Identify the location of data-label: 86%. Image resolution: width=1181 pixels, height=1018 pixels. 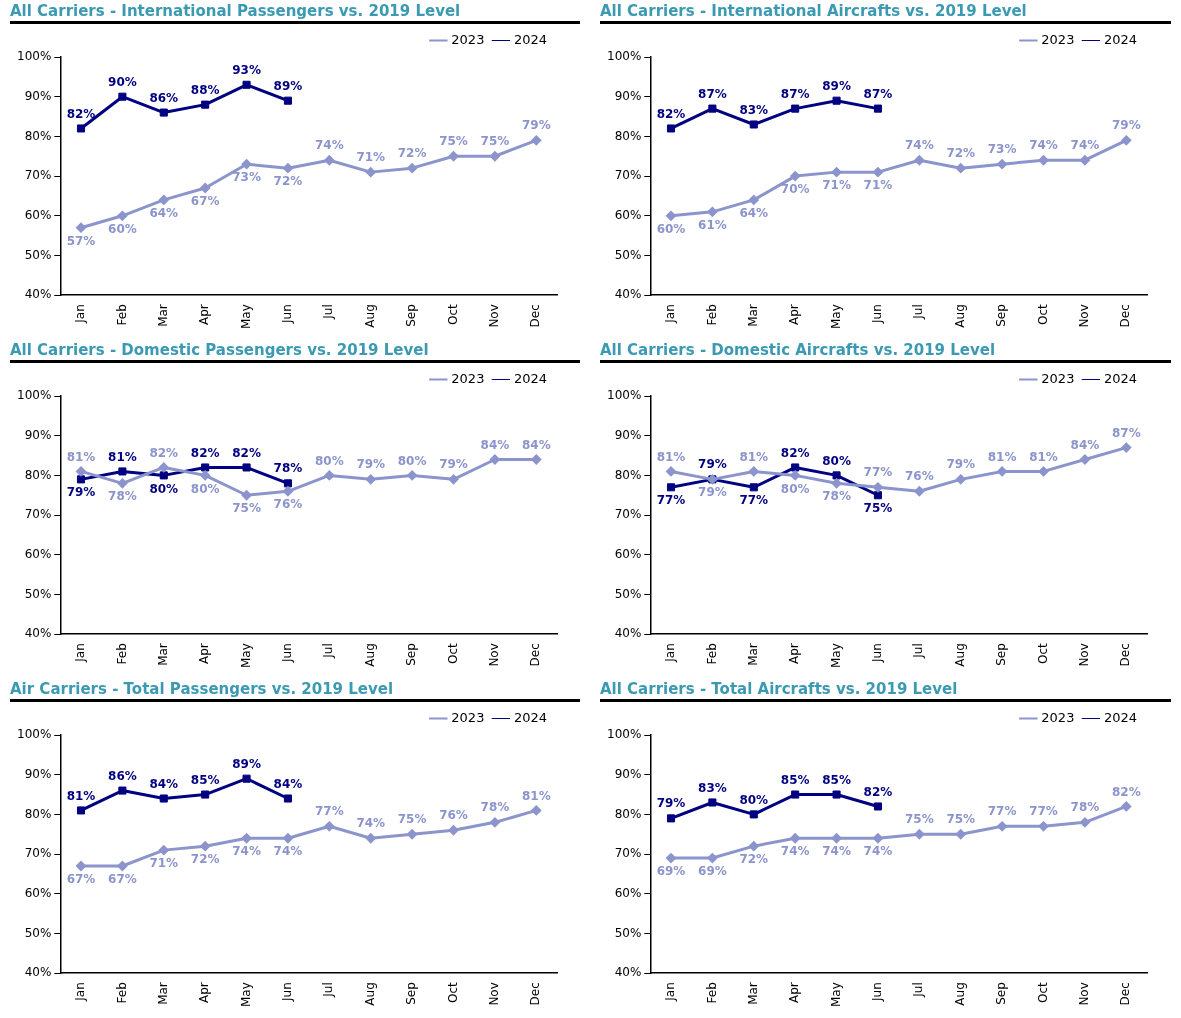
(122, 775).